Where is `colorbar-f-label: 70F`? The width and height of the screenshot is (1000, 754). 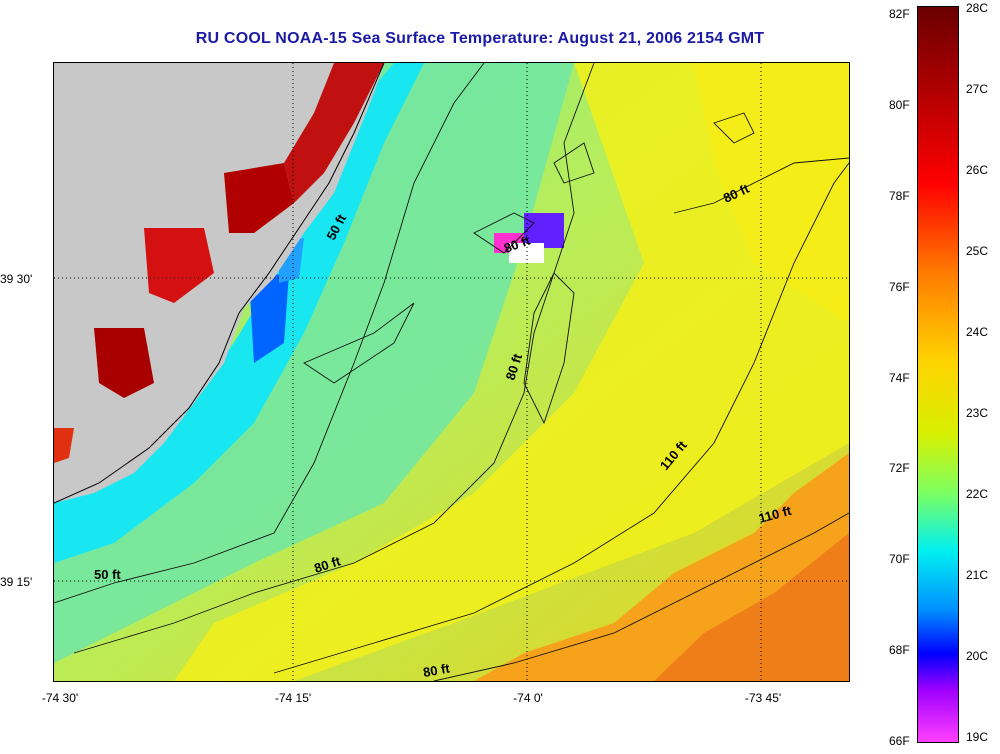
colorbar-f-label: 70F is located at coordinates (899, 559).